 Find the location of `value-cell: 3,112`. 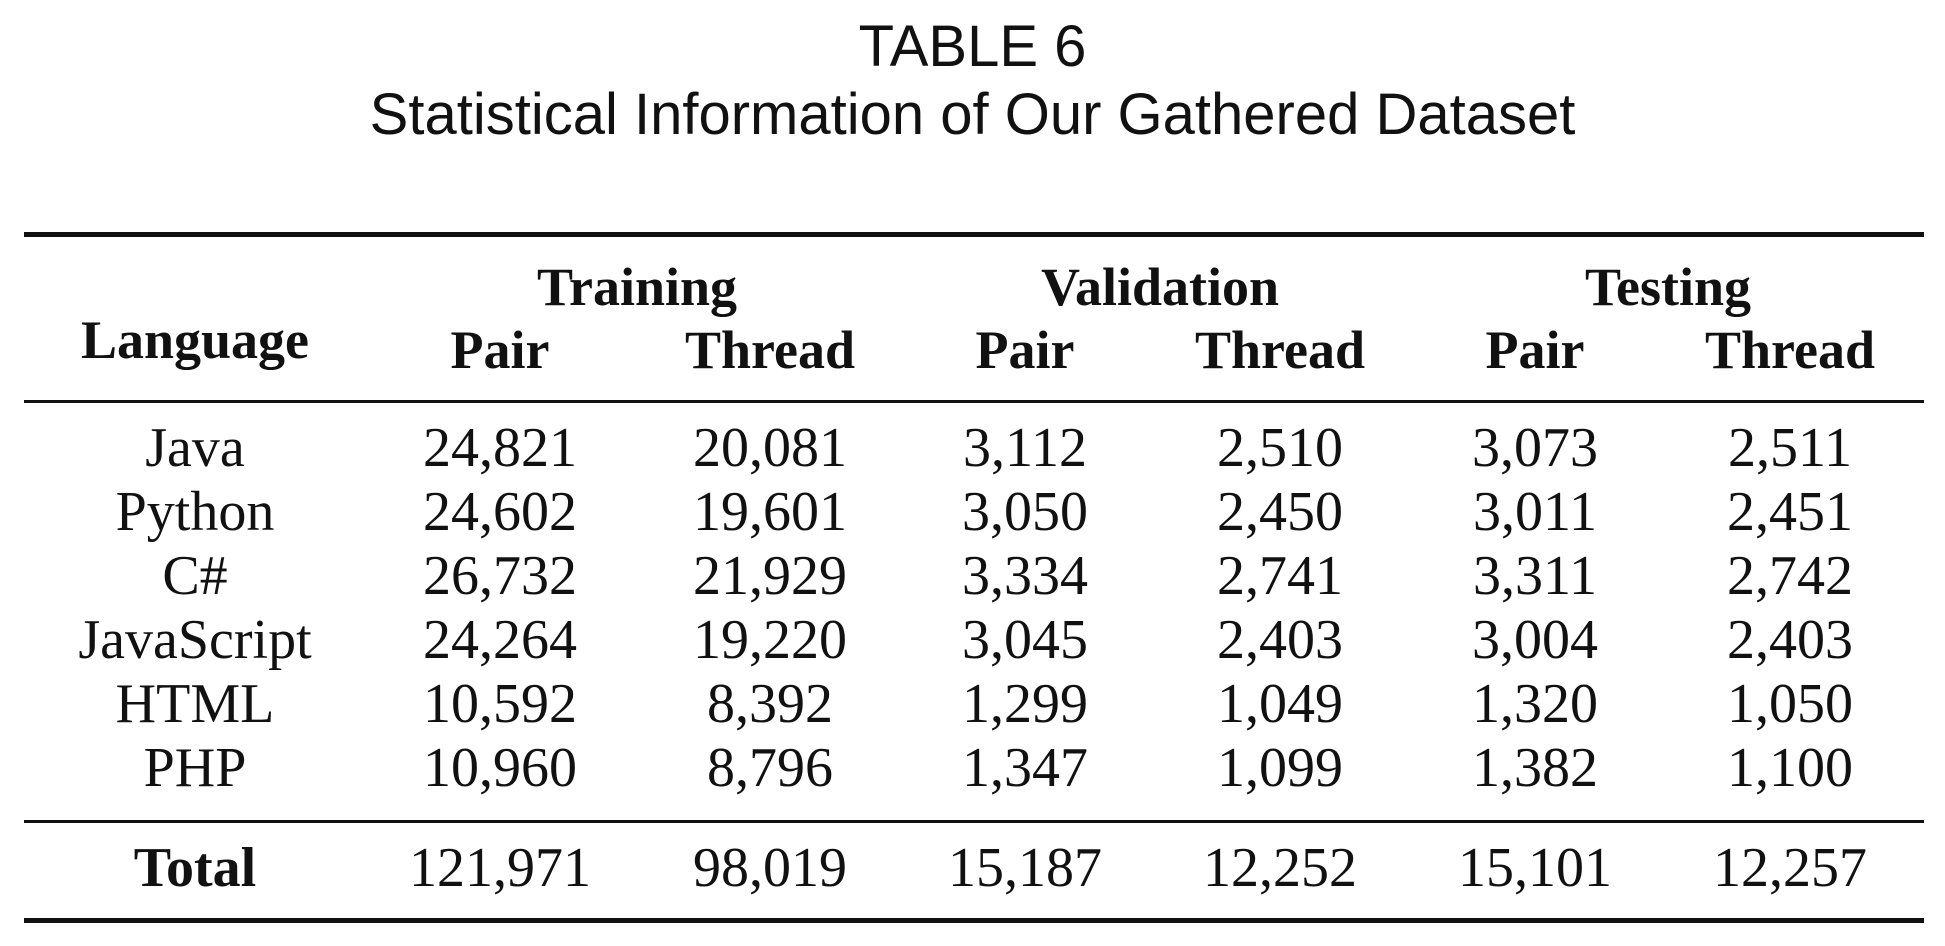

value-cell: 3,112 is located at coordinates (1025, 448).